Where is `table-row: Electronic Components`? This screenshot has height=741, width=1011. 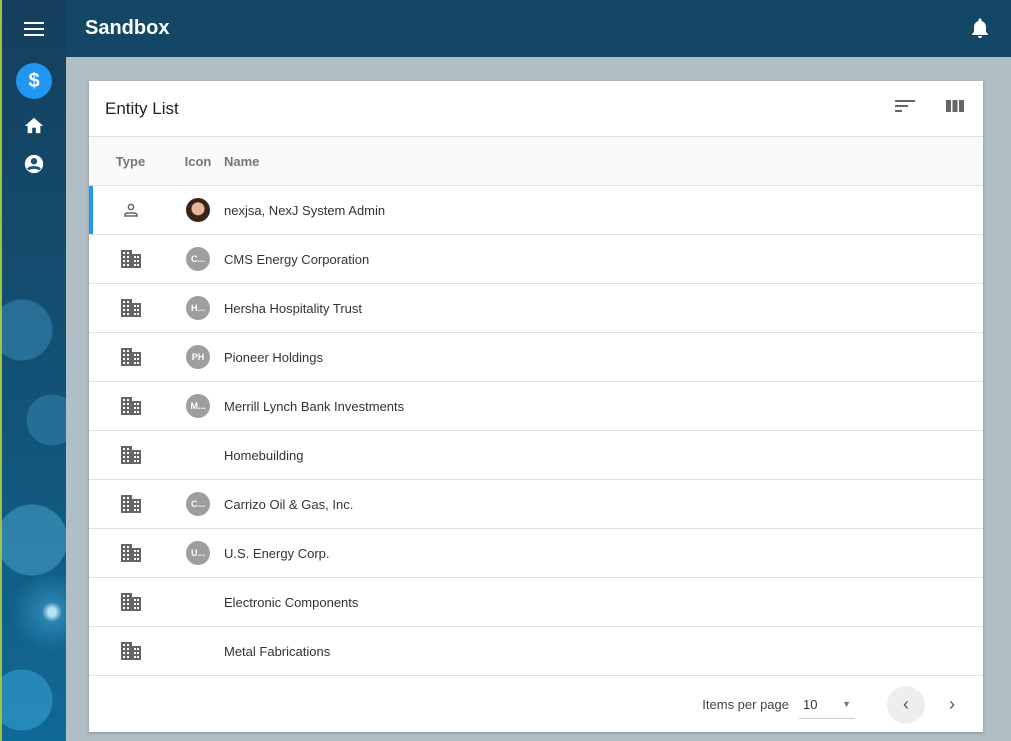 table-row: Electronic Components is located at coordinates (536, 602).